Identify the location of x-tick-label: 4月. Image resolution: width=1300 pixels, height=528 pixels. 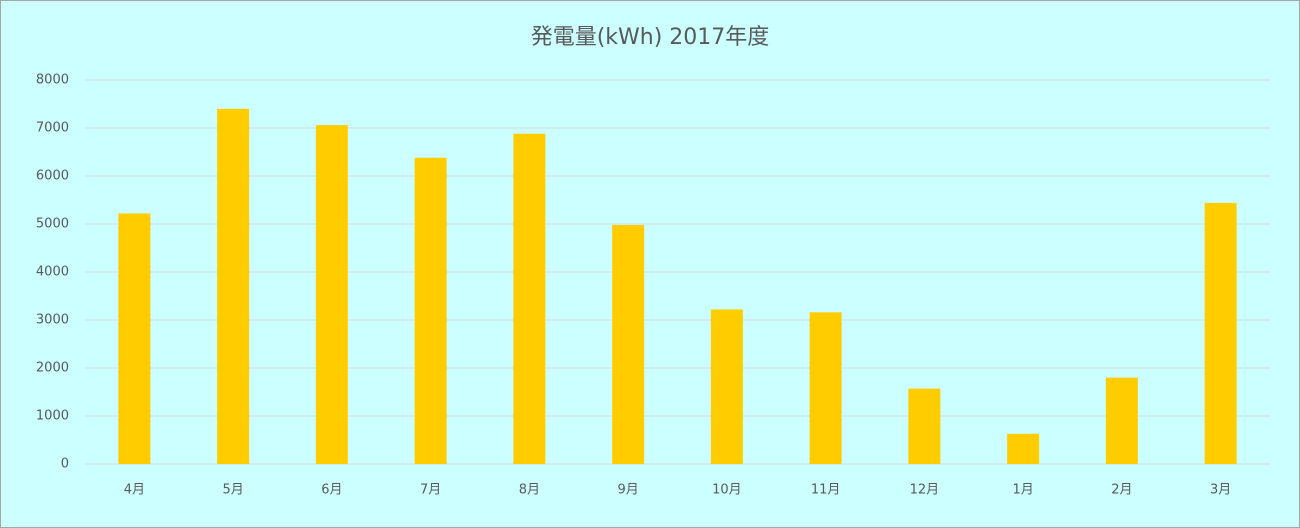
(134, 490).